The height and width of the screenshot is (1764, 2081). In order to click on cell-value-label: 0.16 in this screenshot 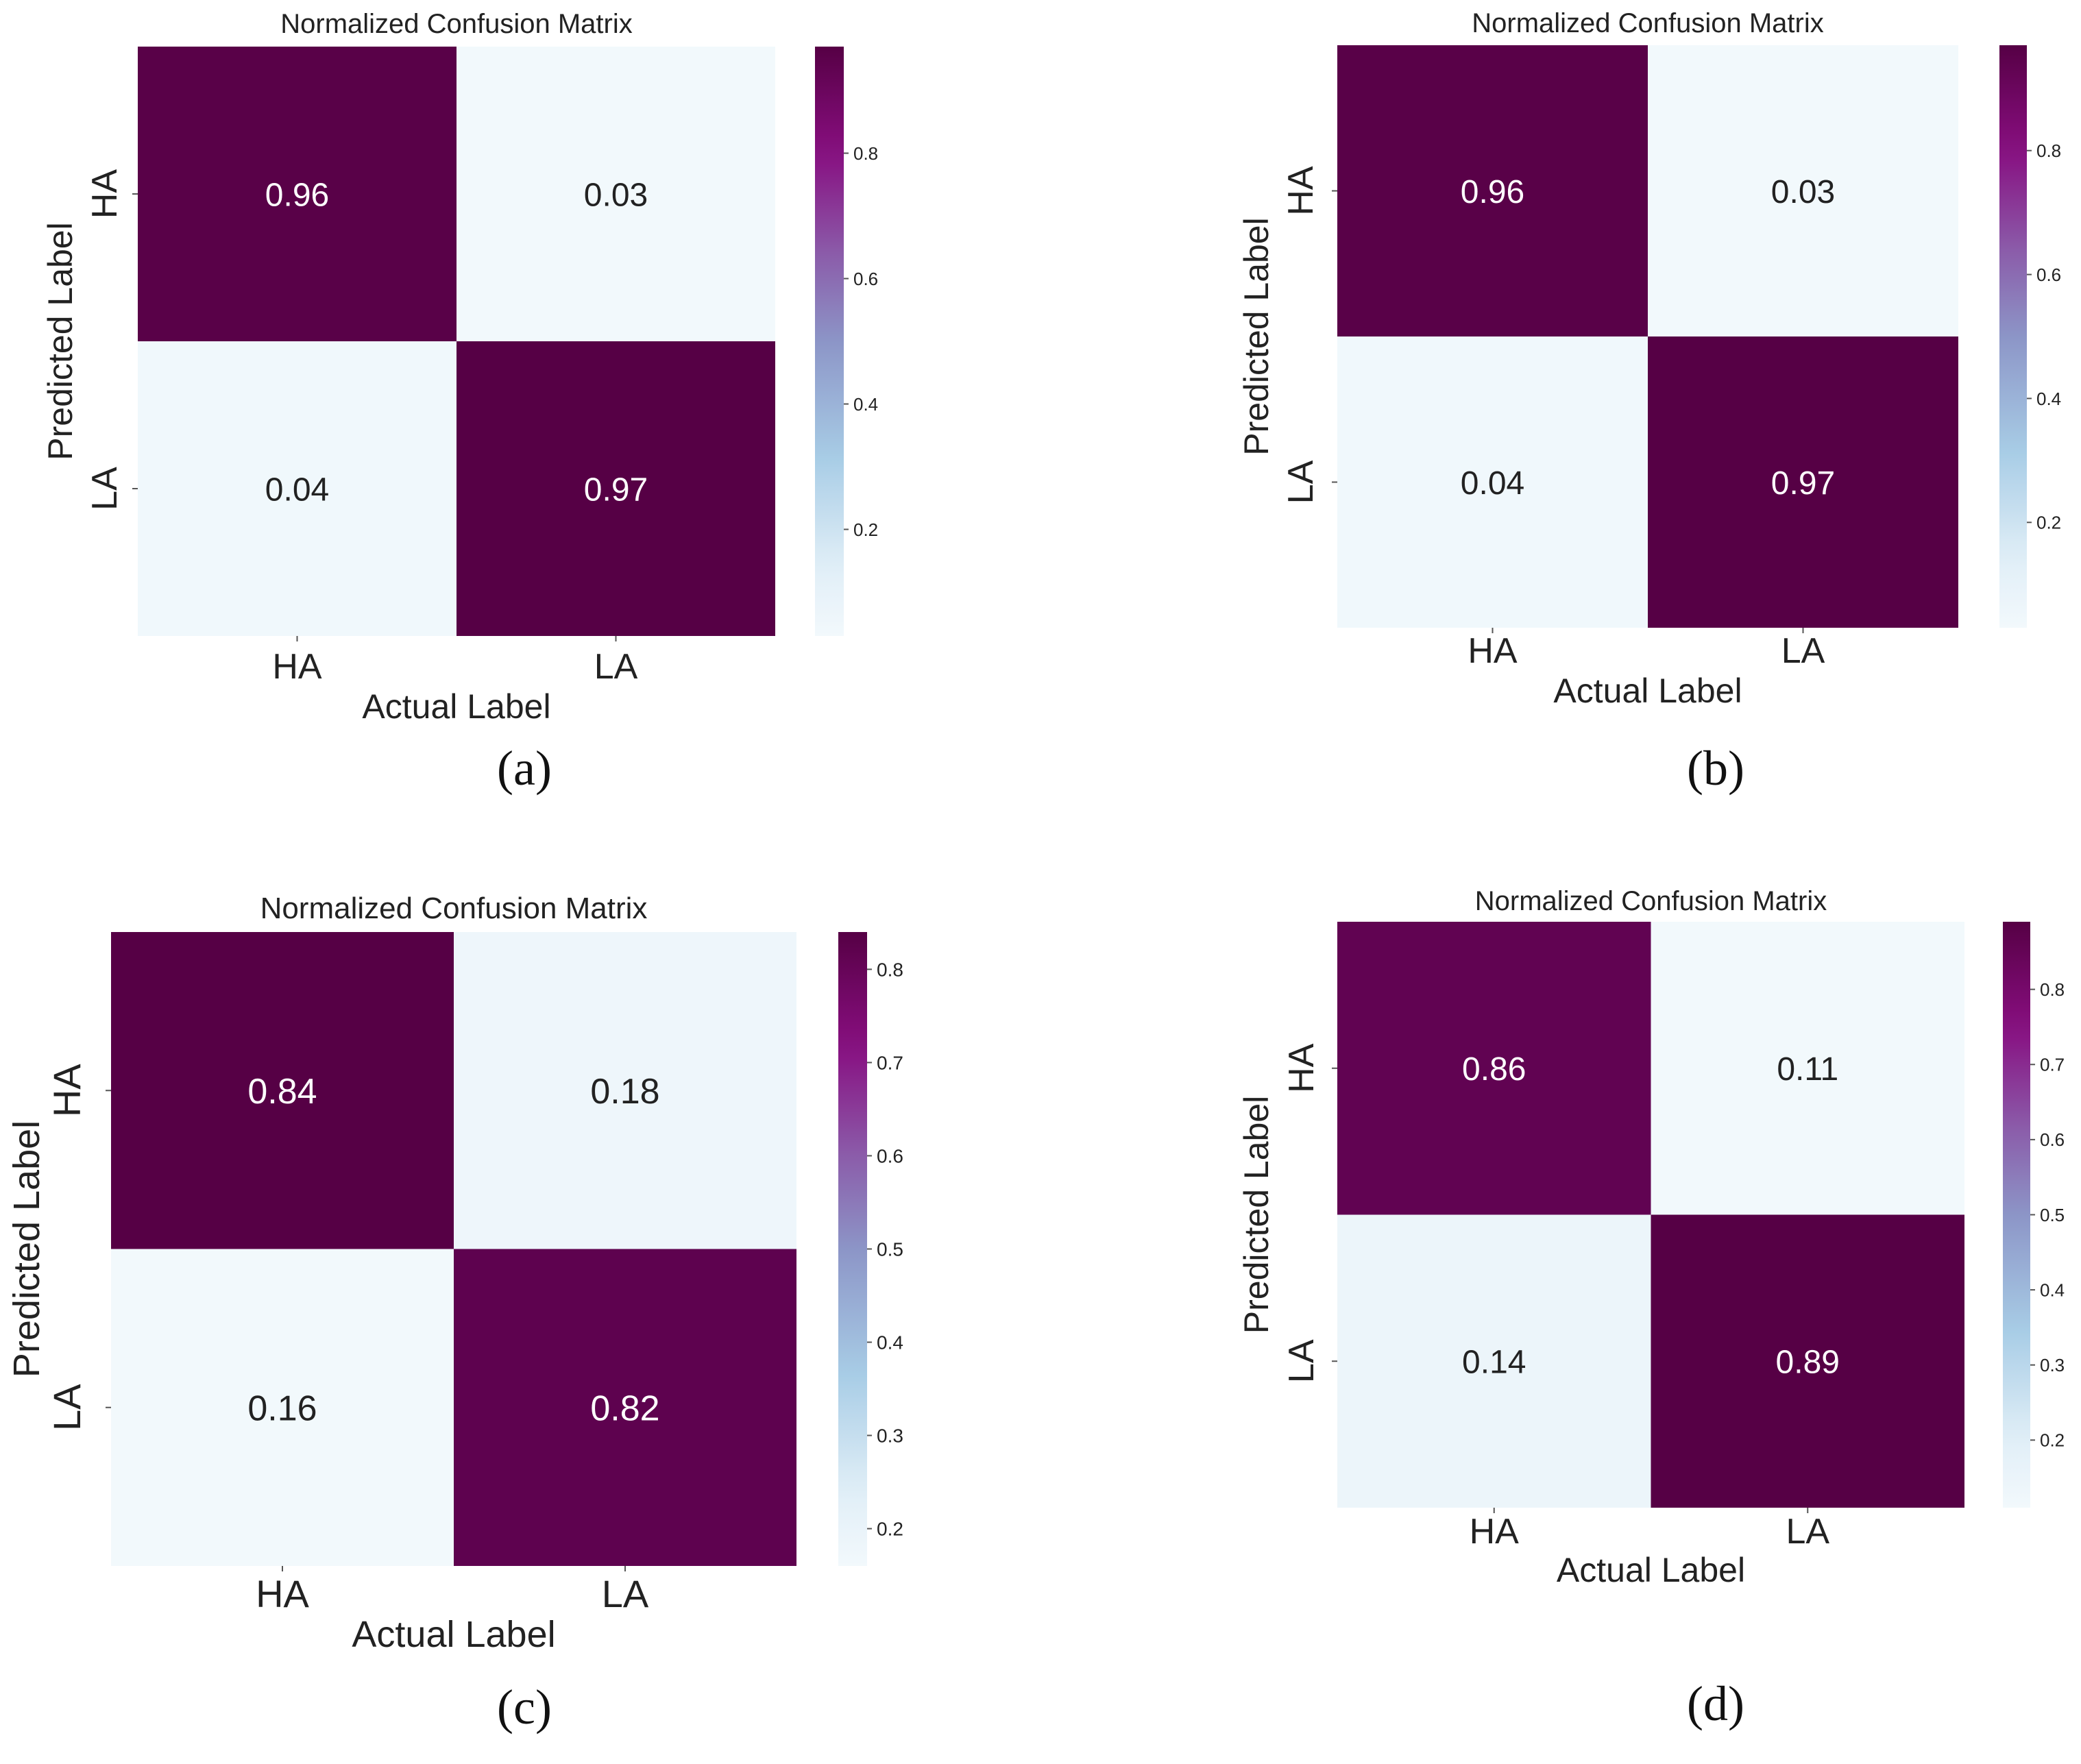, I will do `click(282, 1408)`.